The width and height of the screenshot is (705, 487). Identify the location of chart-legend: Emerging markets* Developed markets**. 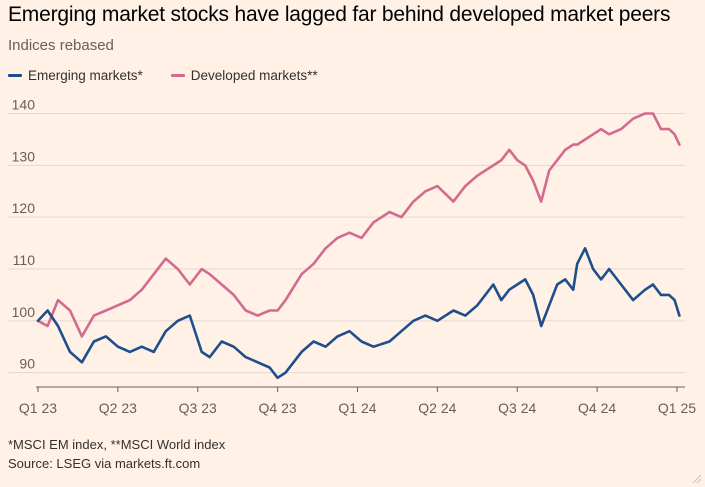
(177, 75).